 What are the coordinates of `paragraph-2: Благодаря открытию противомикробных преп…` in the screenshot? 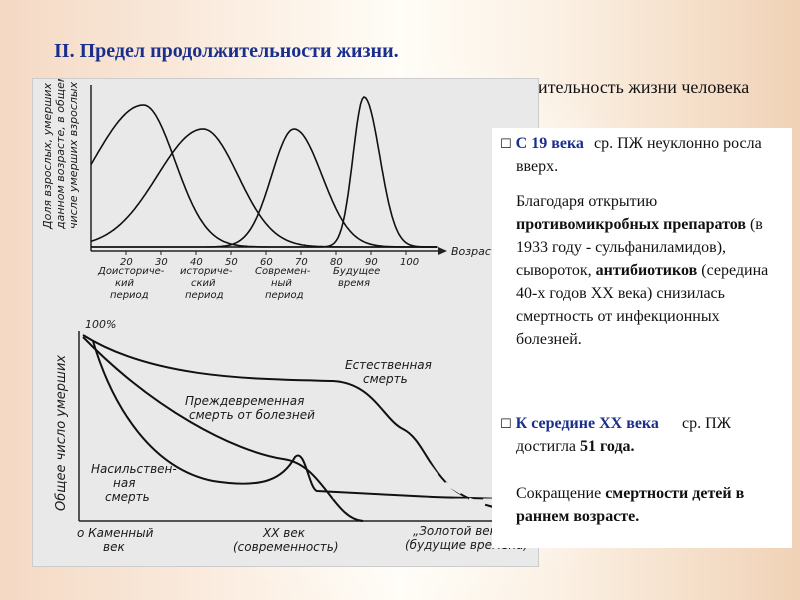 It's located at (651, 270).